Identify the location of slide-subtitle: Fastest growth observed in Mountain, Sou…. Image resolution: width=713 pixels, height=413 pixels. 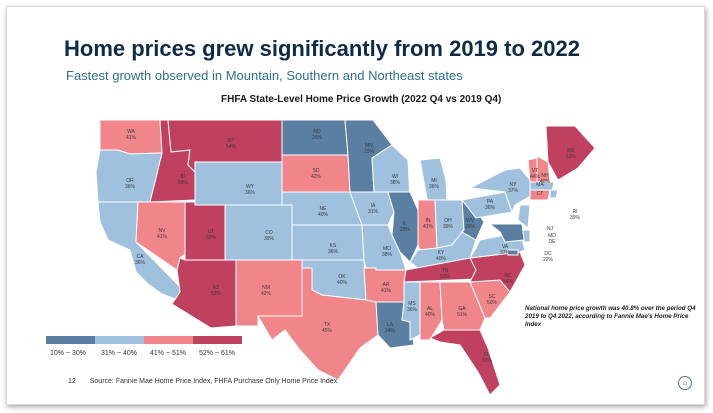
(264, 75).